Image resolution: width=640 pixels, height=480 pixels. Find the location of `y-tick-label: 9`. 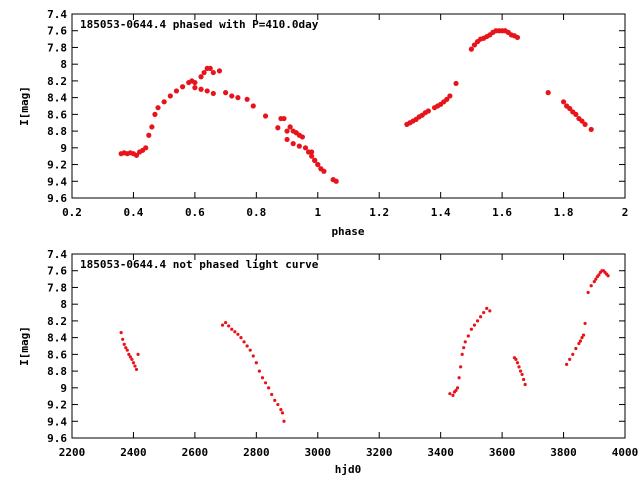

y-tick-label: 9 is located at coordinates (63, 388).